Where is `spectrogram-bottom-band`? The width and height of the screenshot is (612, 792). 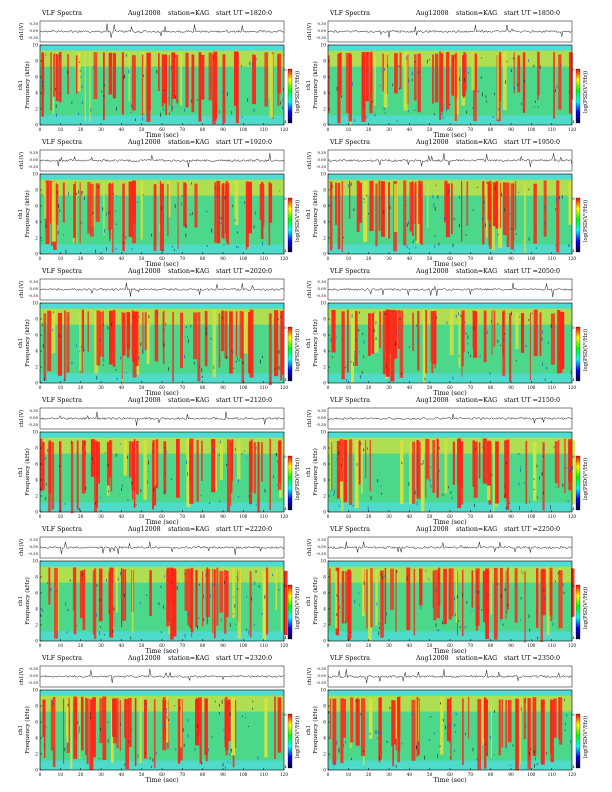 spectrogram-bottom-band is located at coordinates (162, 507).